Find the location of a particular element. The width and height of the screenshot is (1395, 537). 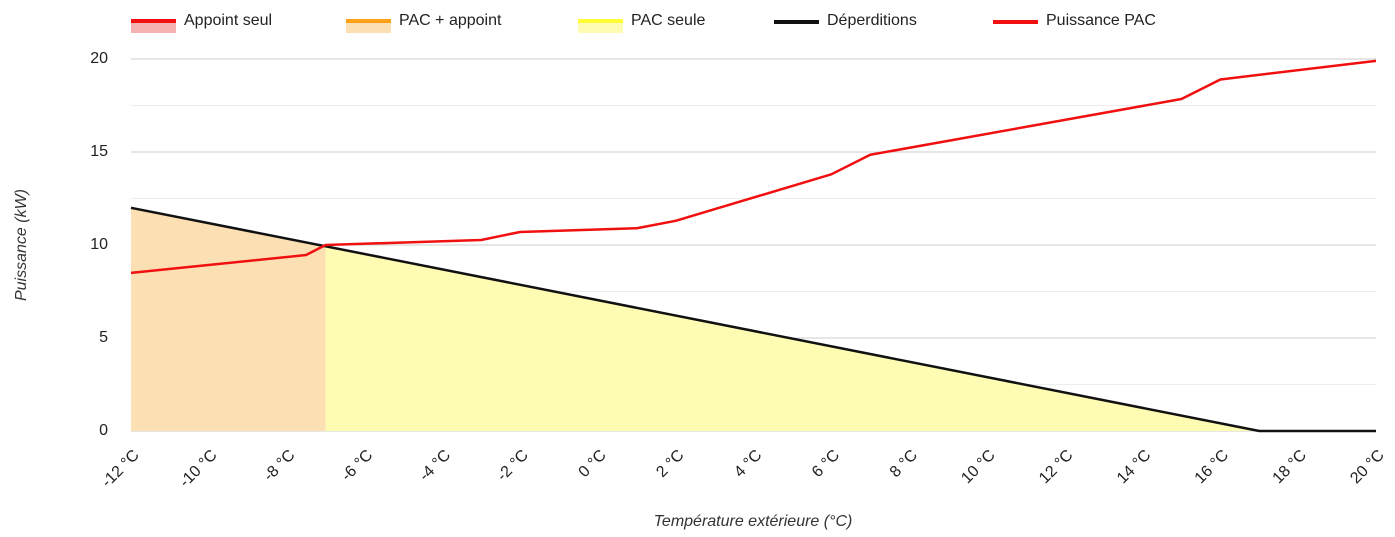

area is located at coordinates (228, 319).